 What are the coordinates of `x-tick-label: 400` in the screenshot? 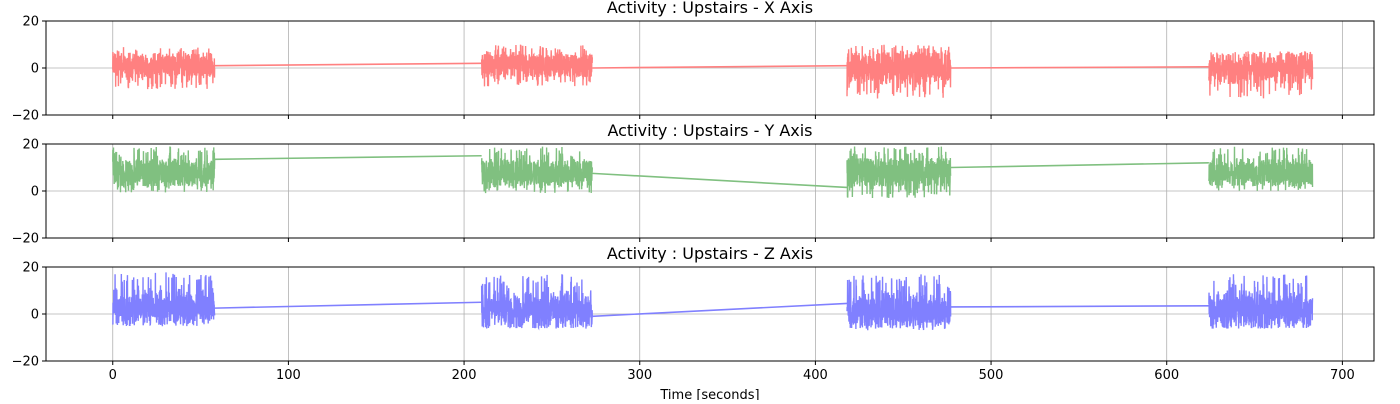 It's located at (815, 375).